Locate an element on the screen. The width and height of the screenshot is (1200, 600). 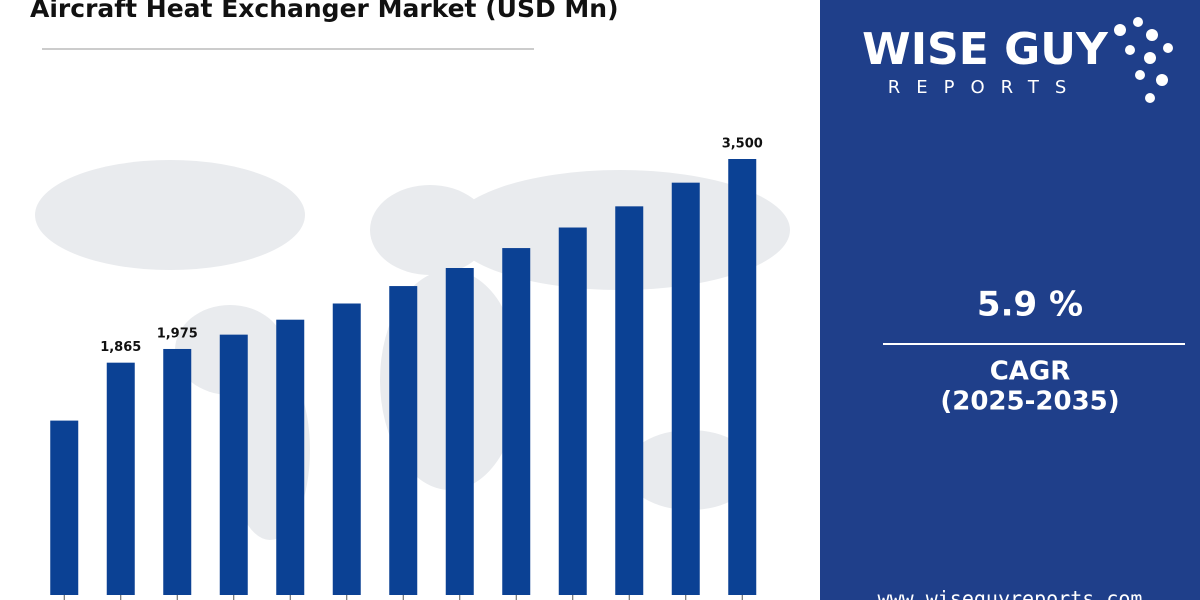
logo-head is located at coordinates (1143, 60).